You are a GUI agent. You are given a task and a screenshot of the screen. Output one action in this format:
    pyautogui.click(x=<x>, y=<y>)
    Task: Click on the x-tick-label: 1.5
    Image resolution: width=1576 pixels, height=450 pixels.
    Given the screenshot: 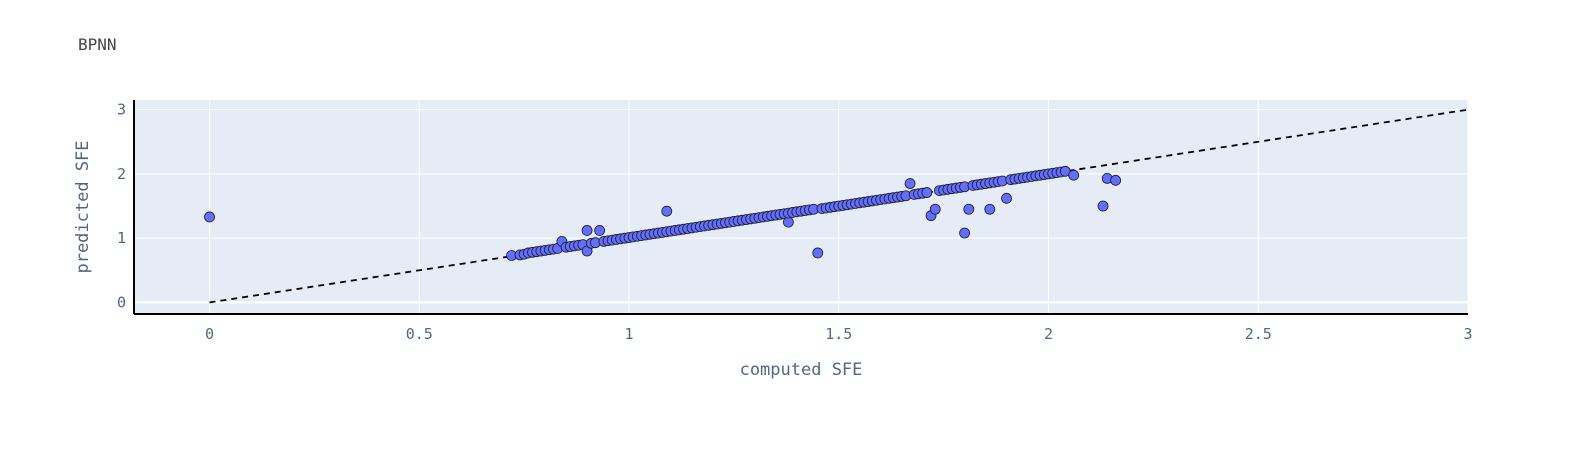 What is the action you would take?
    pyautogui.click(x=838, y=334)
    